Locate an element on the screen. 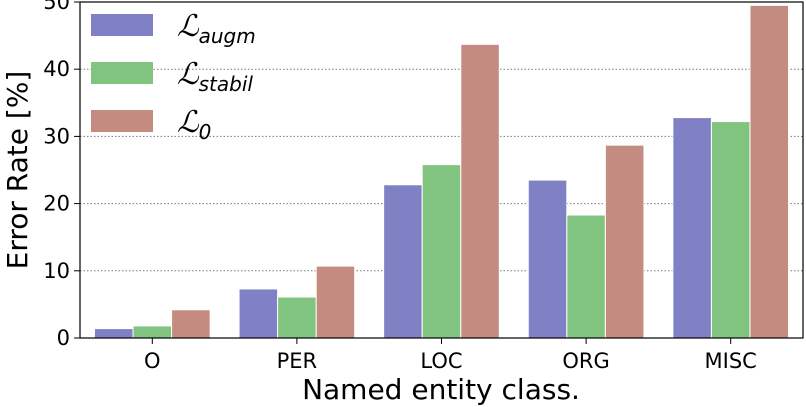  legend-label-0: ℒ0 is located at coordinates (194, 124).